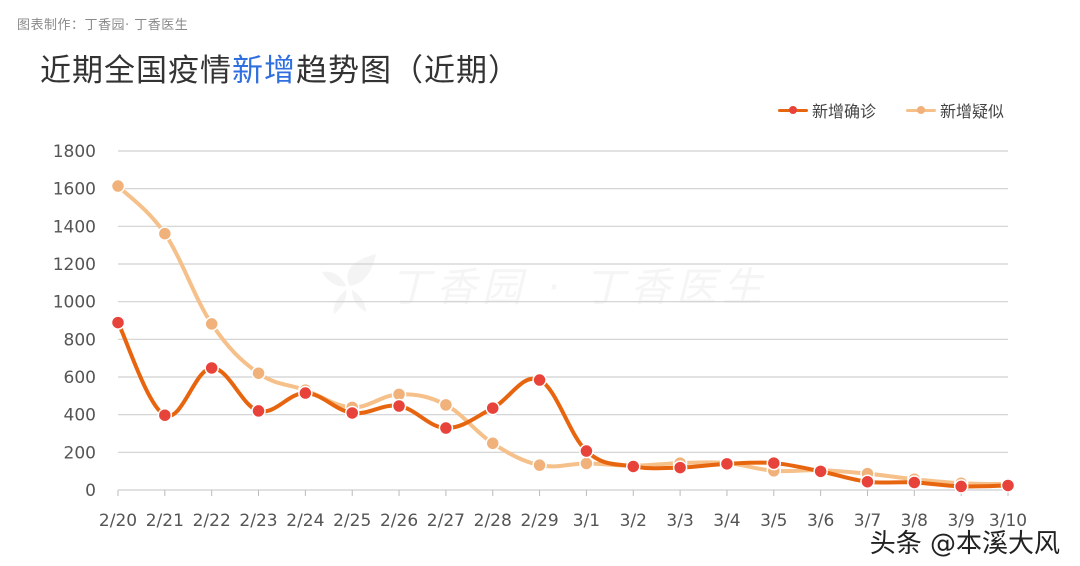 The width and height of the screenshot is (1080, 566). What do you see at coordinates (971, 111) in the screenshot?
I see `legend-label-suspected: 新增疑似` at bounding box center [971, 111].